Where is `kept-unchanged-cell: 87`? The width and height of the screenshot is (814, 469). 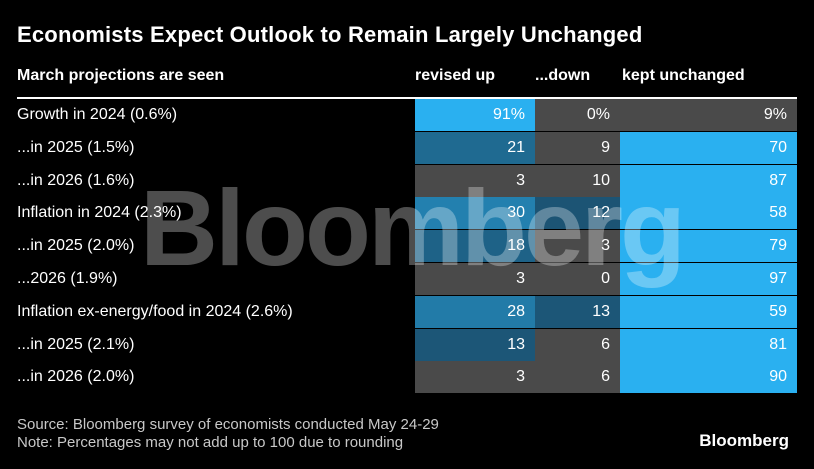
kept-unchanged-cell: 87 is located at coordinates (708, 180).